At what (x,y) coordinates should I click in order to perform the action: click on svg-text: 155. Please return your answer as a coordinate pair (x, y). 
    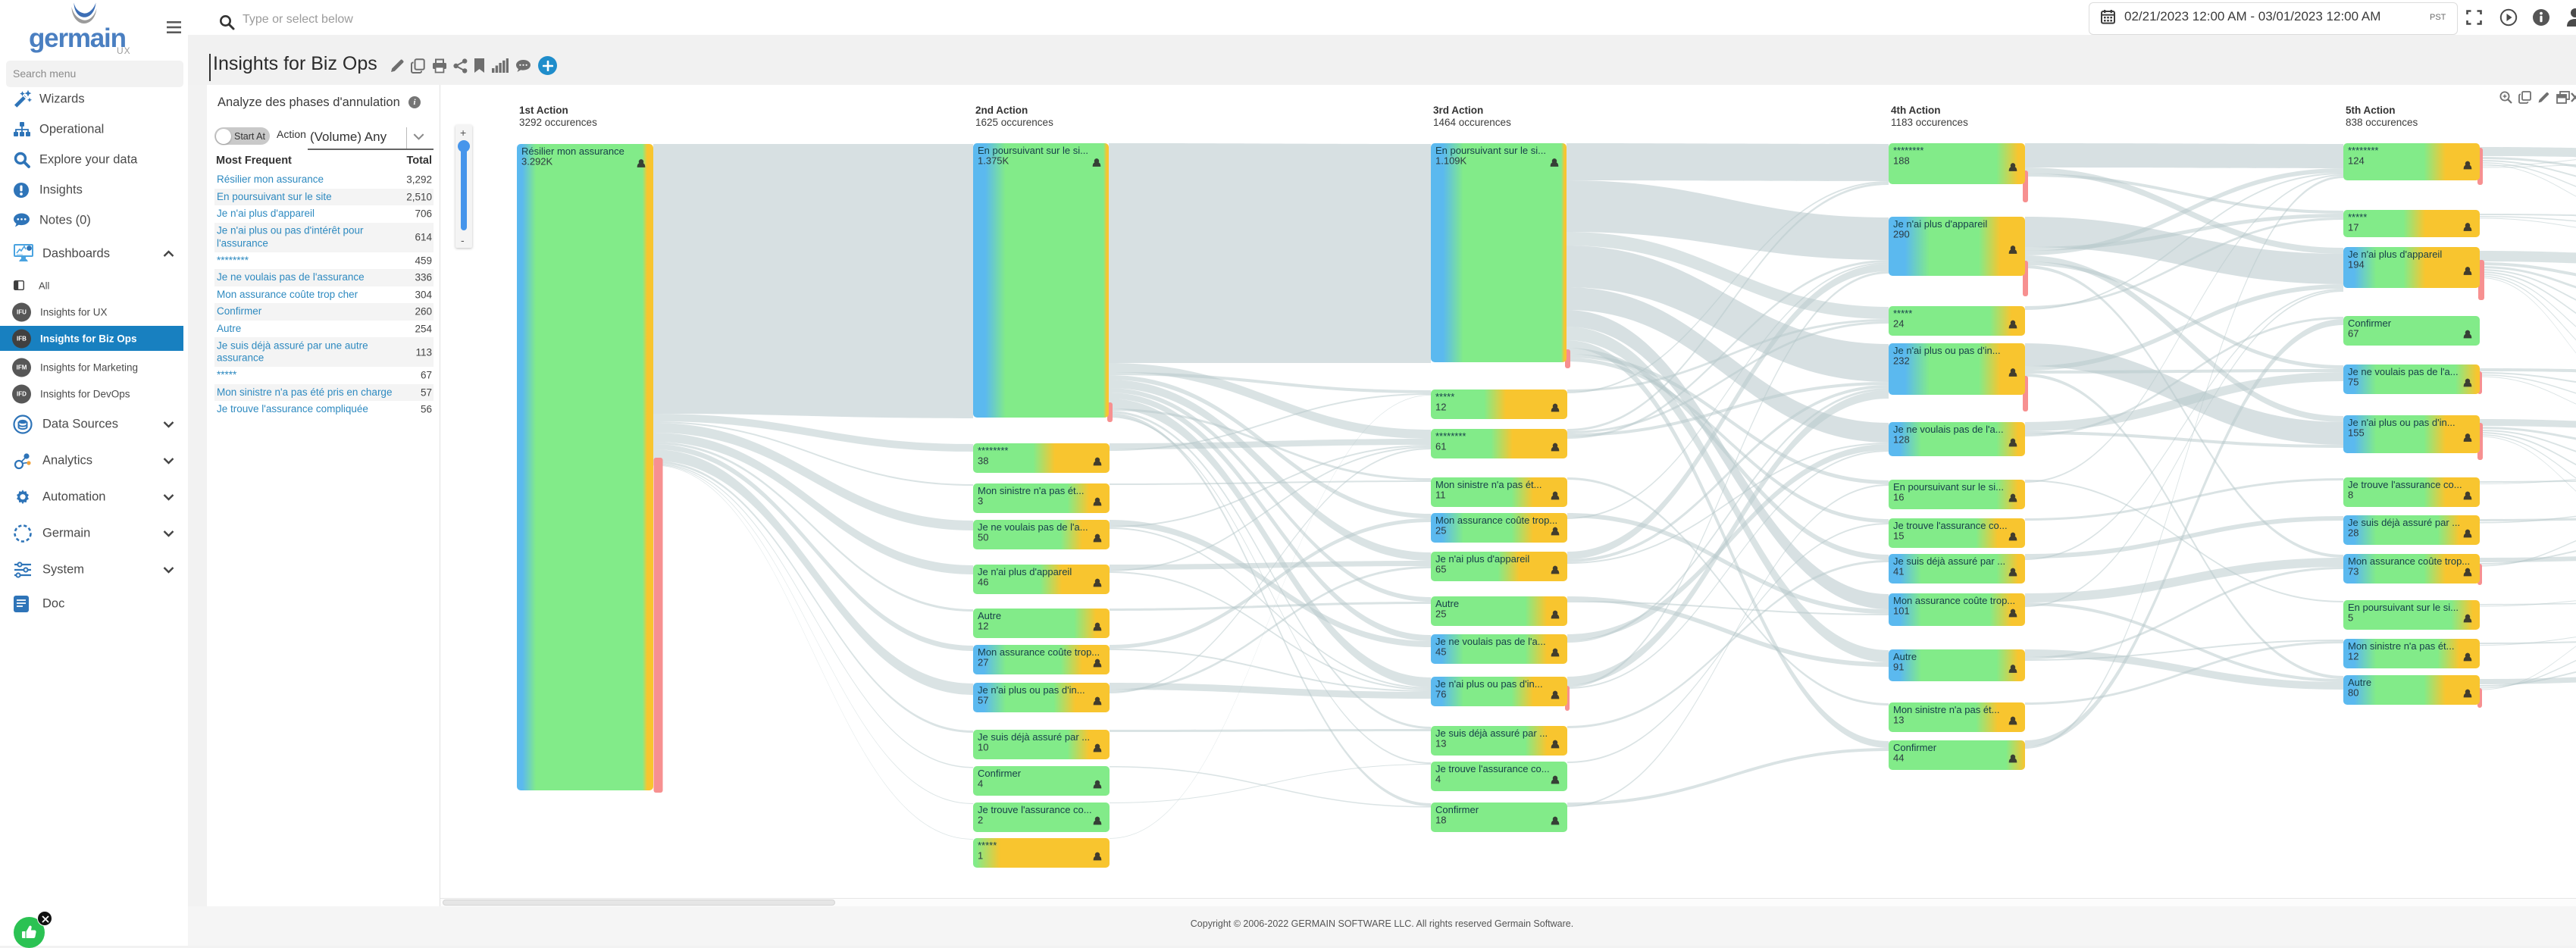
    Looking at the image, I should click on (2356, 433).